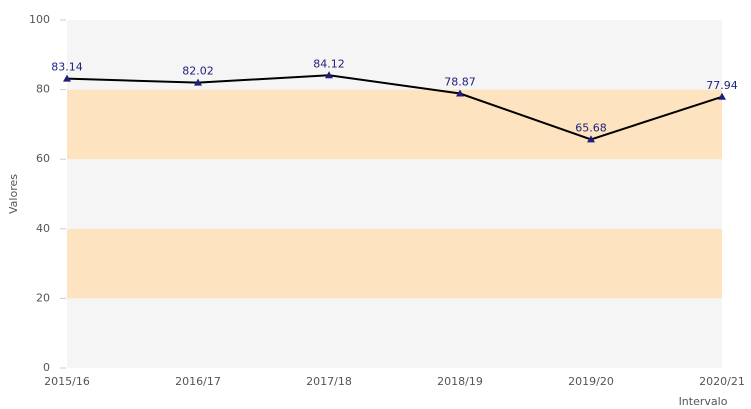  What do you see at coordinates (67, 67) in the screenshot?
I see `data-label: 83.14` at bounding box center [67, 67].